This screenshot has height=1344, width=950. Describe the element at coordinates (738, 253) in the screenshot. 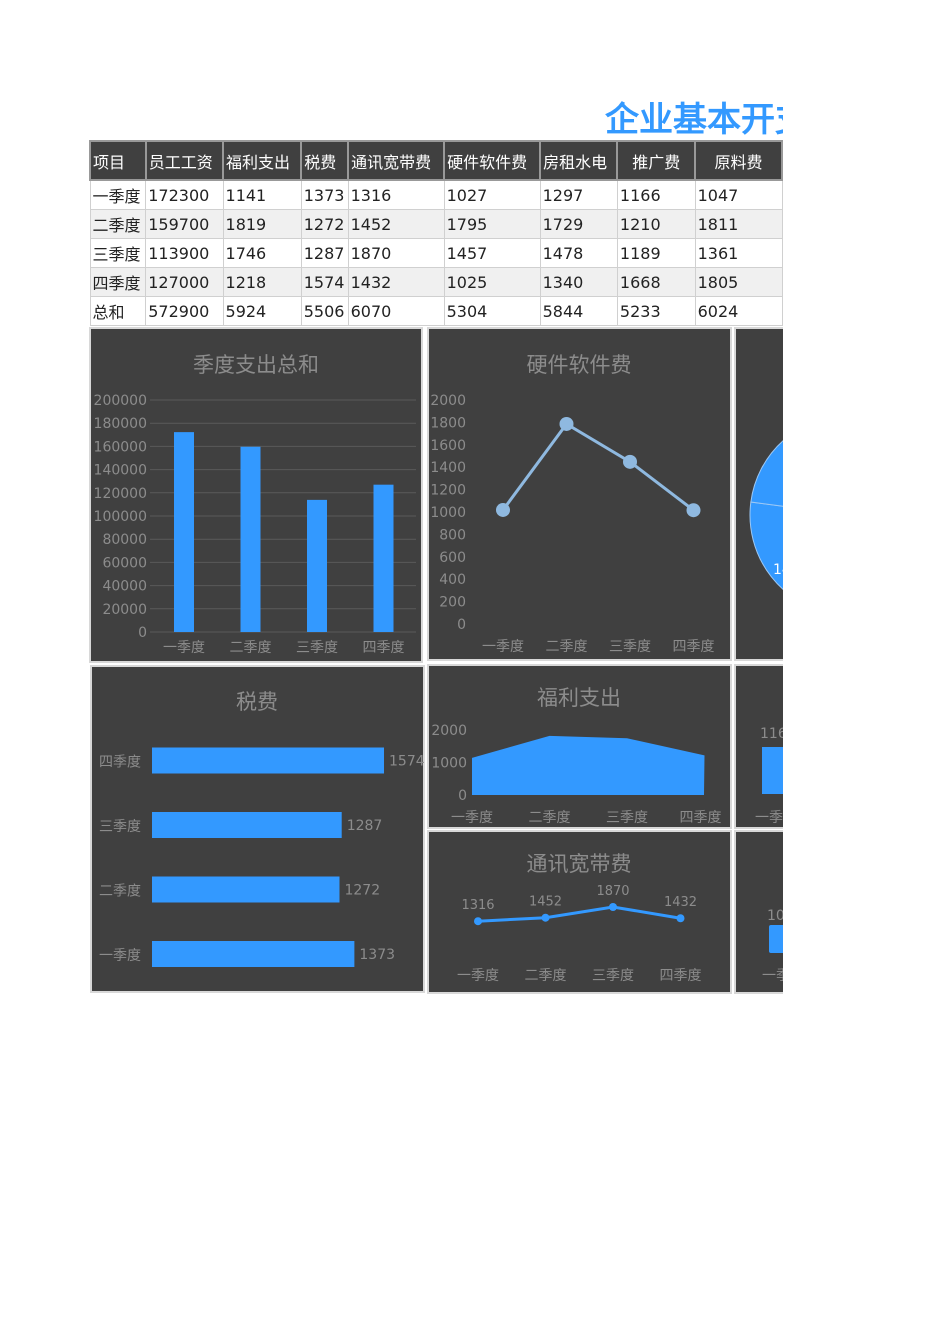

I see `table-cell: 1361` at that location.